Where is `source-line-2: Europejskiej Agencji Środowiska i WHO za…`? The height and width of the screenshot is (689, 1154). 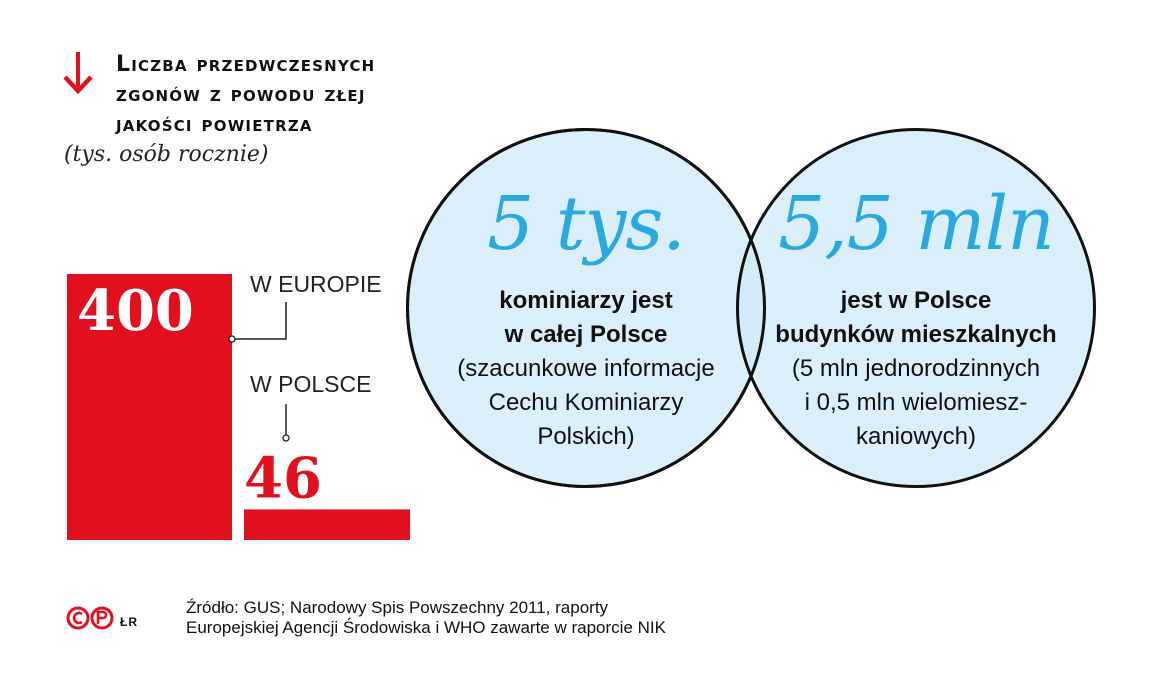 source-line-2: Europejskiej Agencji Środowiska i WHO za… is located at coordinates (426, 627).